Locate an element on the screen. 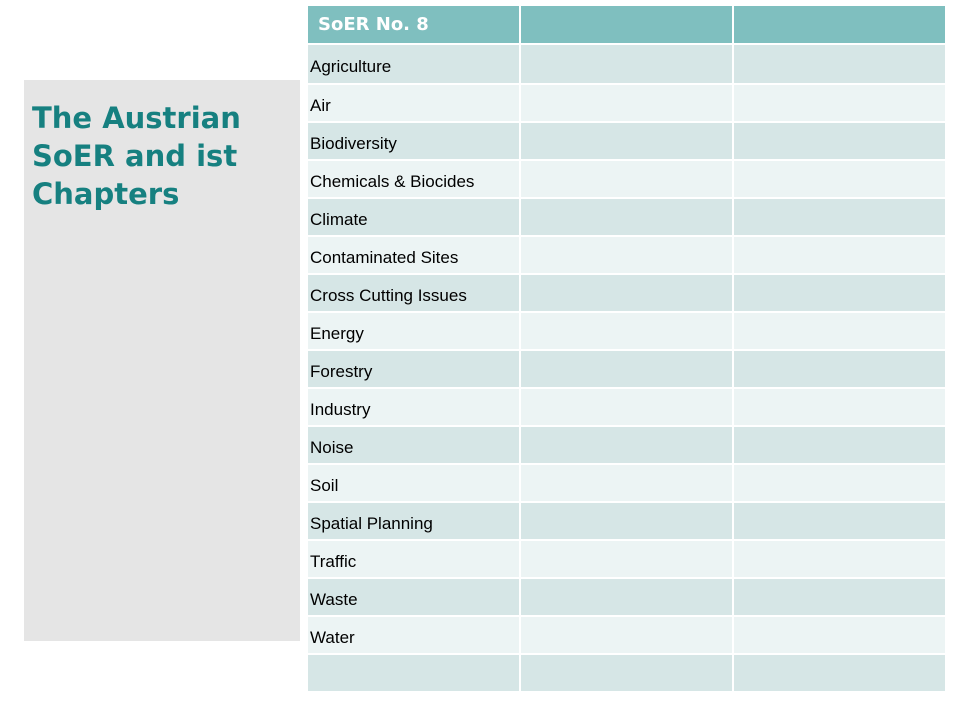 Image resolution: width=960 pixels, height=720 pixels. table-row: Contaminated Sites is located at coordinates (626, 255).